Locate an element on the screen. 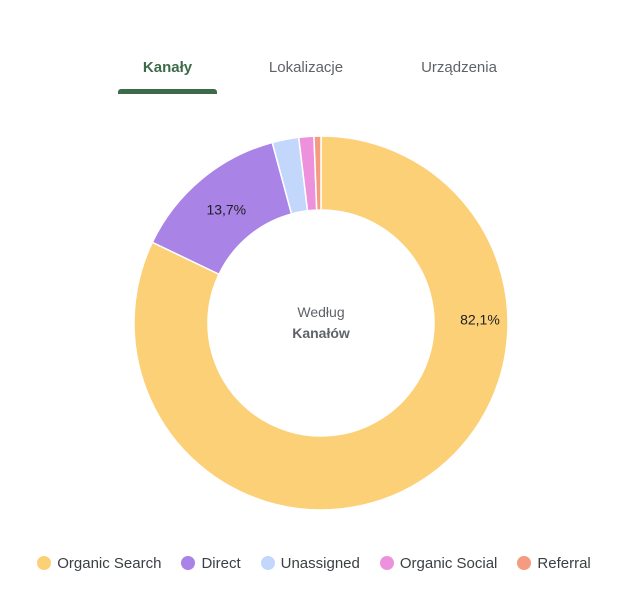  tab-kanaly: Kanały is located at coordinates (167, 72).